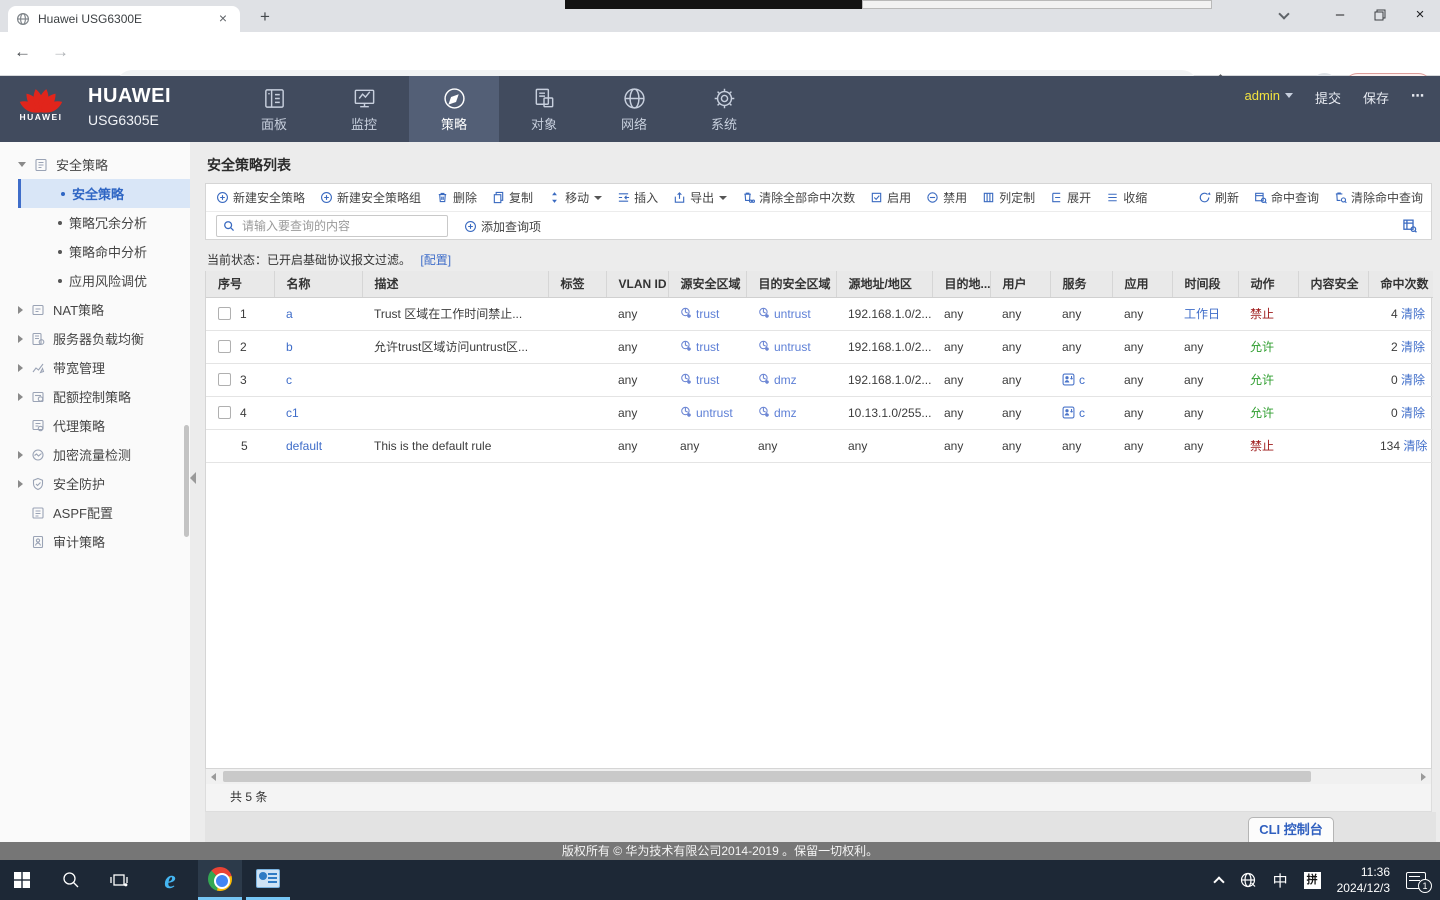 Image resolution: width=1440 pixels, height=900 pixels. I want to click on sidebar-scrollbar-thumb, so click(186, 481).